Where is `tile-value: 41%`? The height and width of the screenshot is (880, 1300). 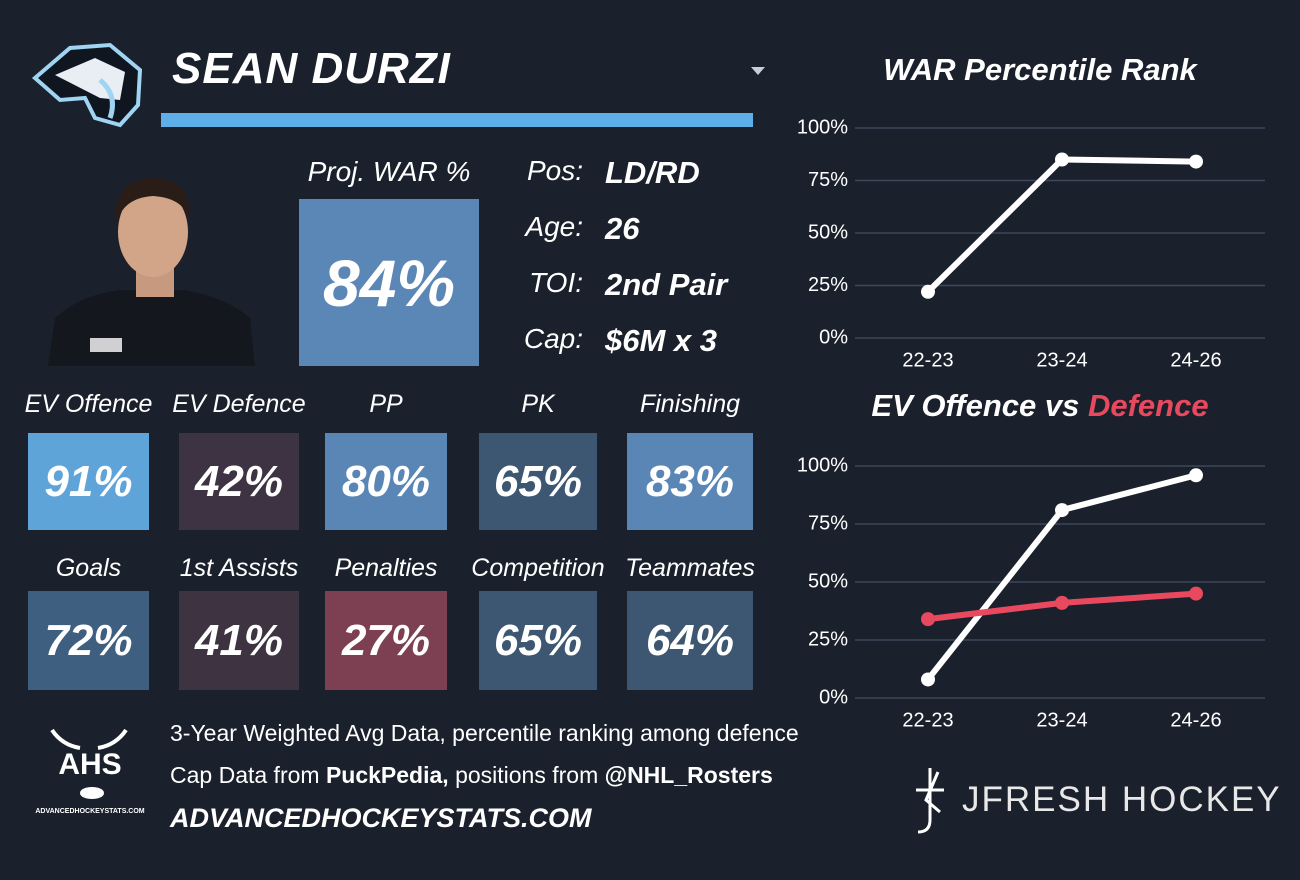
tile-value: 41% is located at coordinates (239, 640).